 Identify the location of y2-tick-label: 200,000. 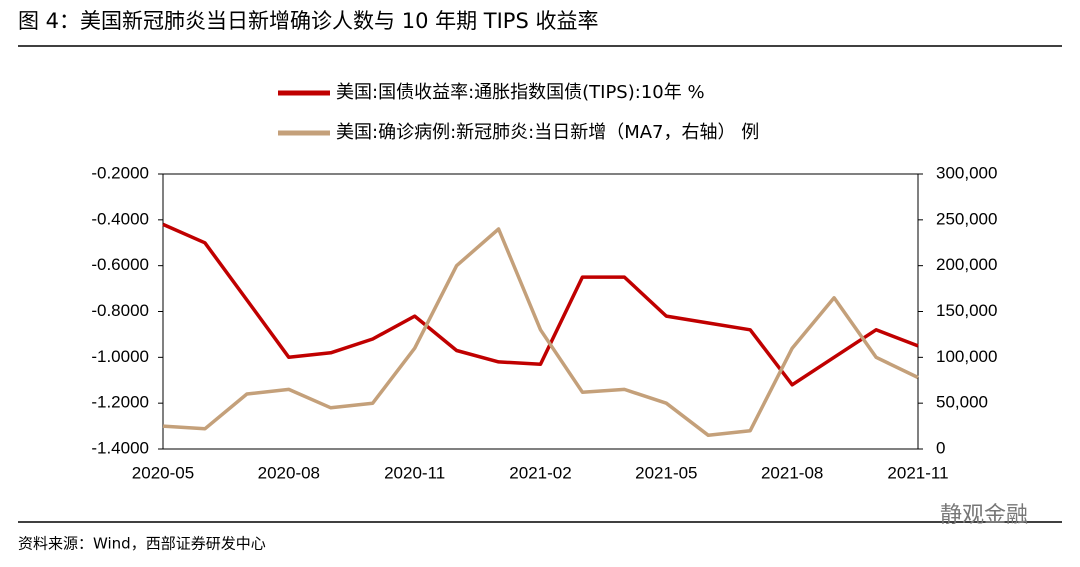
(966, 264).